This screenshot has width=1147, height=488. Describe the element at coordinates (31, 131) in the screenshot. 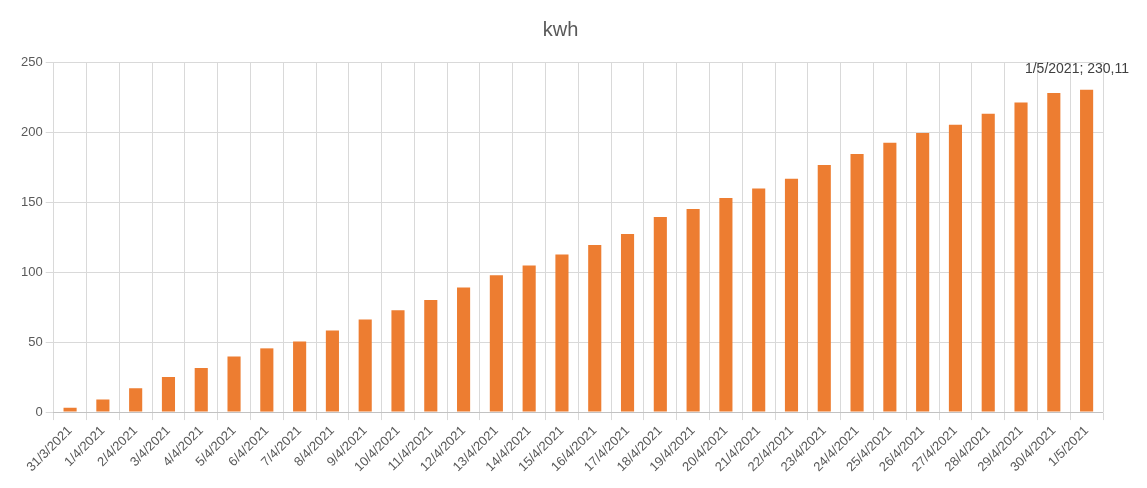

I see `y-tick-label: 200` at that location.